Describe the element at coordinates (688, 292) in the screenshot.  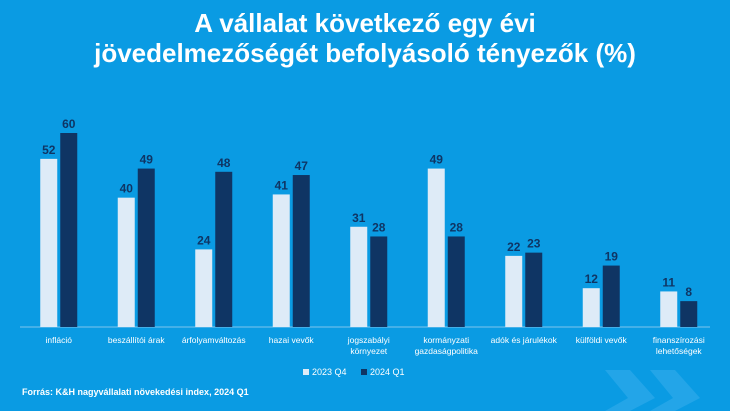
I see `data-label: 8` at that location.